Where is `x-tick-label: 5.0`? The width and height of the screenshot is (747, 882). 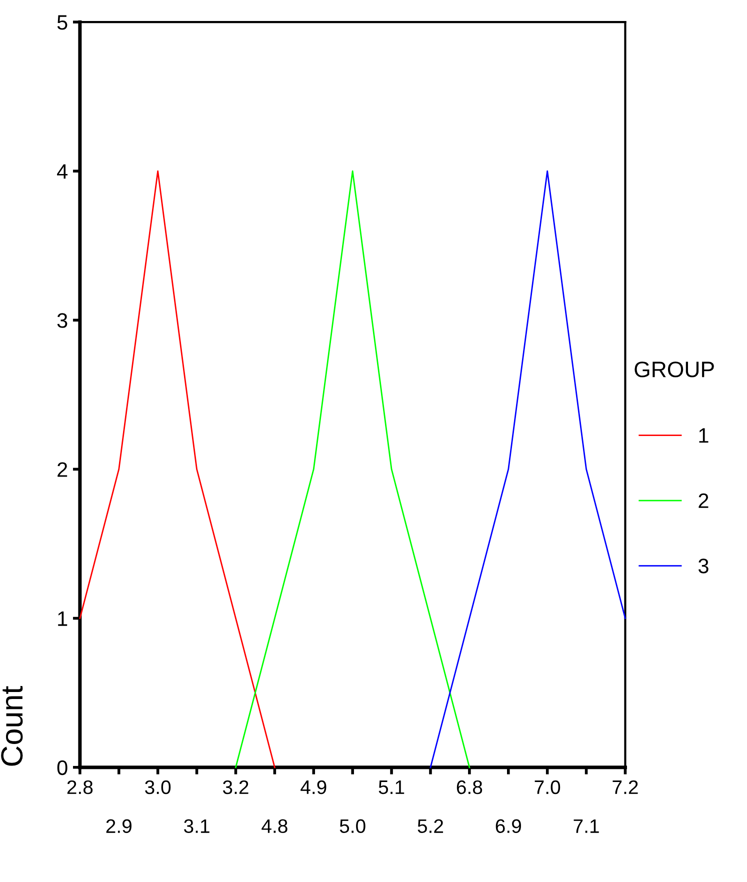 x-tick-label: 5.0 is located at coordinates (353, 826).